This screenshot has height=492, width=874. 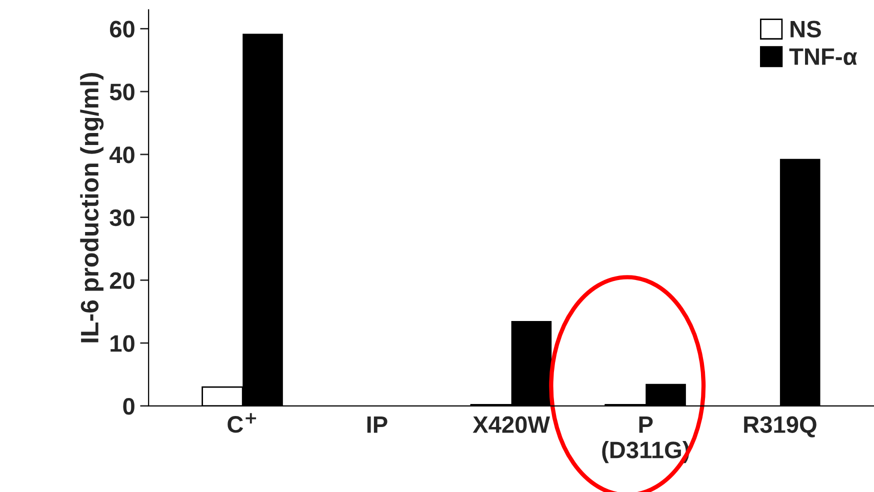 What do you see at coordinates (122, 92) in the screenshot?
I see `y-tick-label: 50` at bounding box center [122, 92].